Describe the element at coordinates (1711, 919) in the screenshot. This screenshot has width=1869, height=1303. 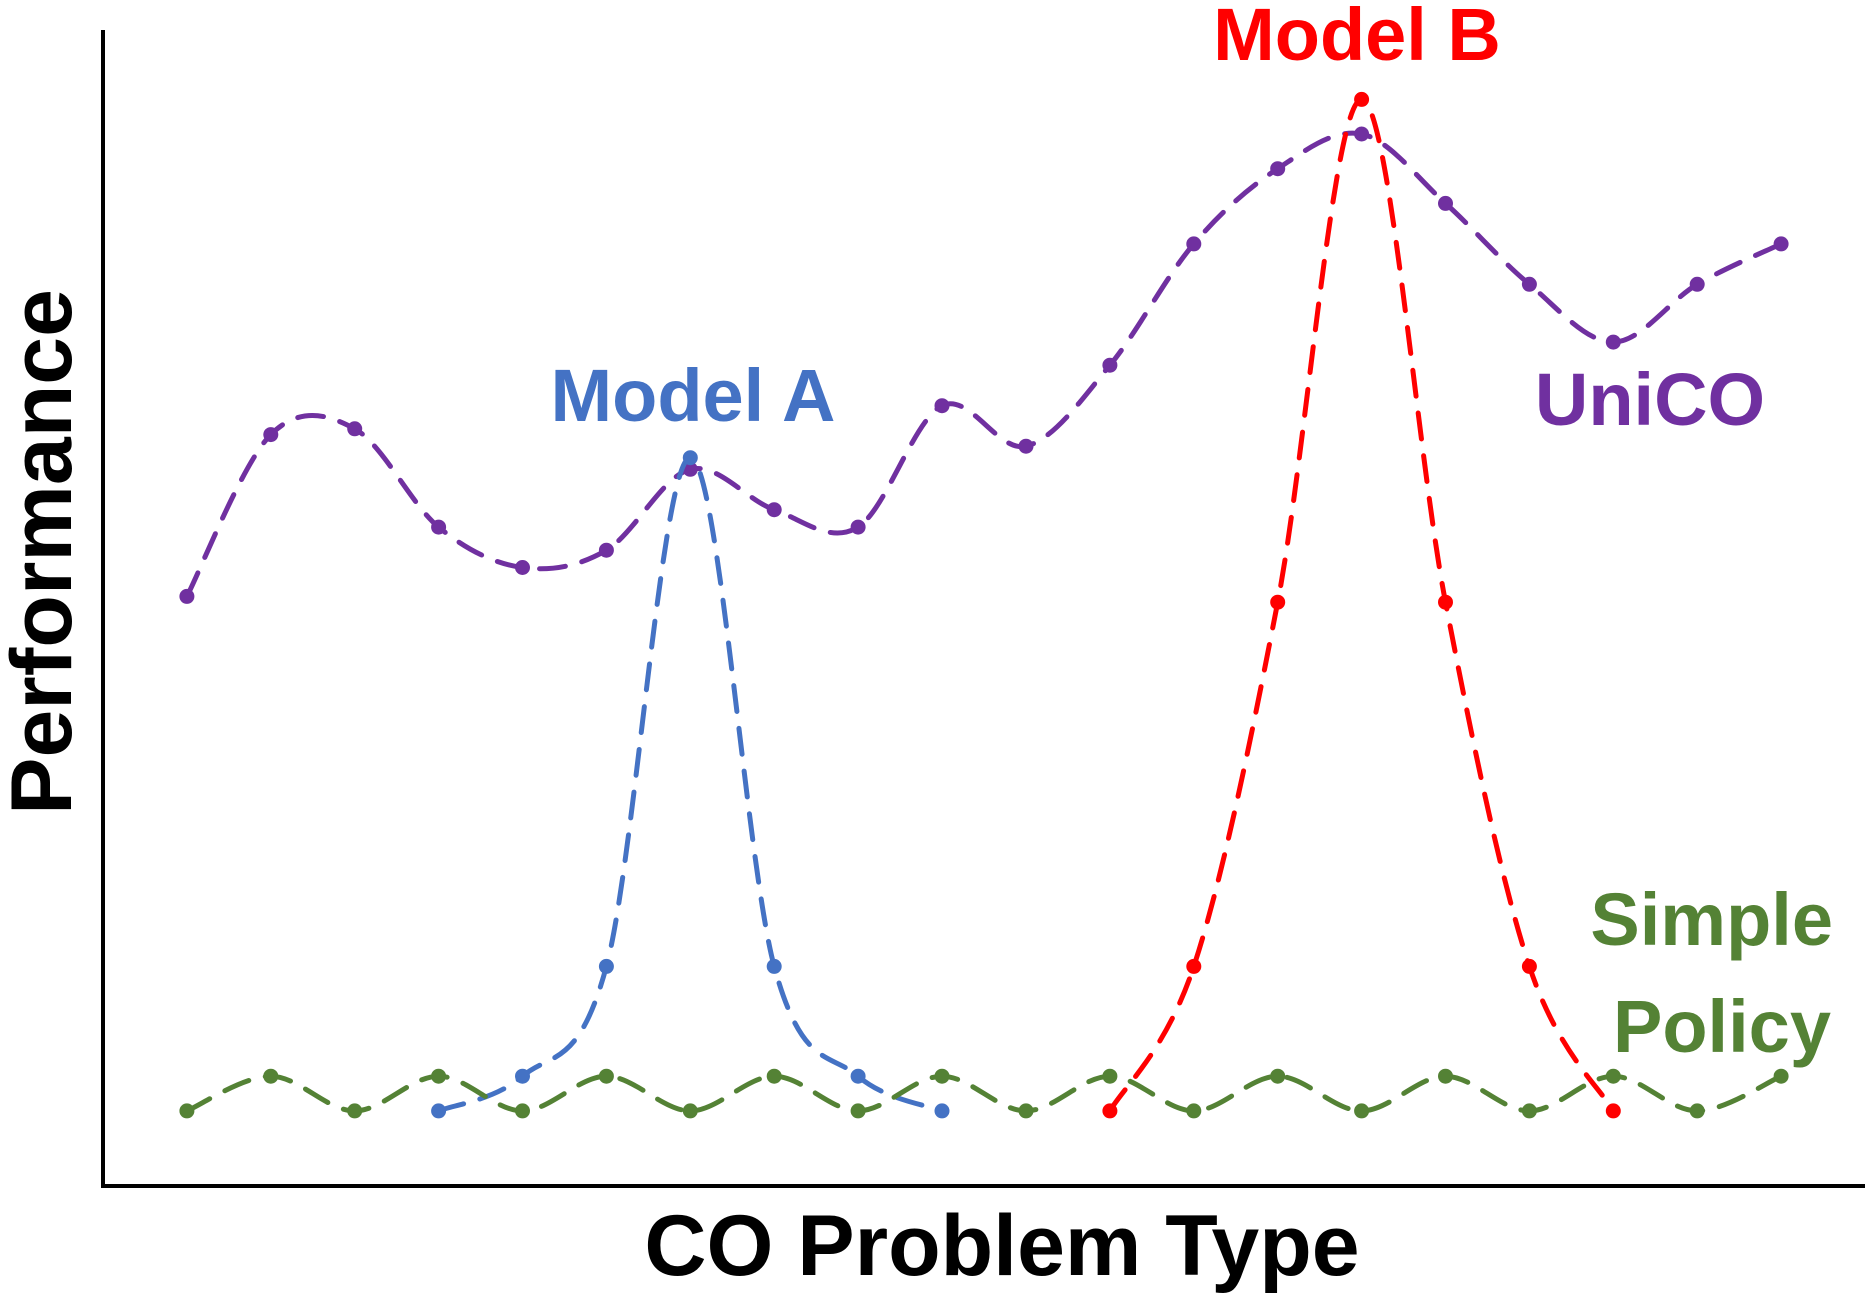
I see `series-label-line: Simple` at that location.